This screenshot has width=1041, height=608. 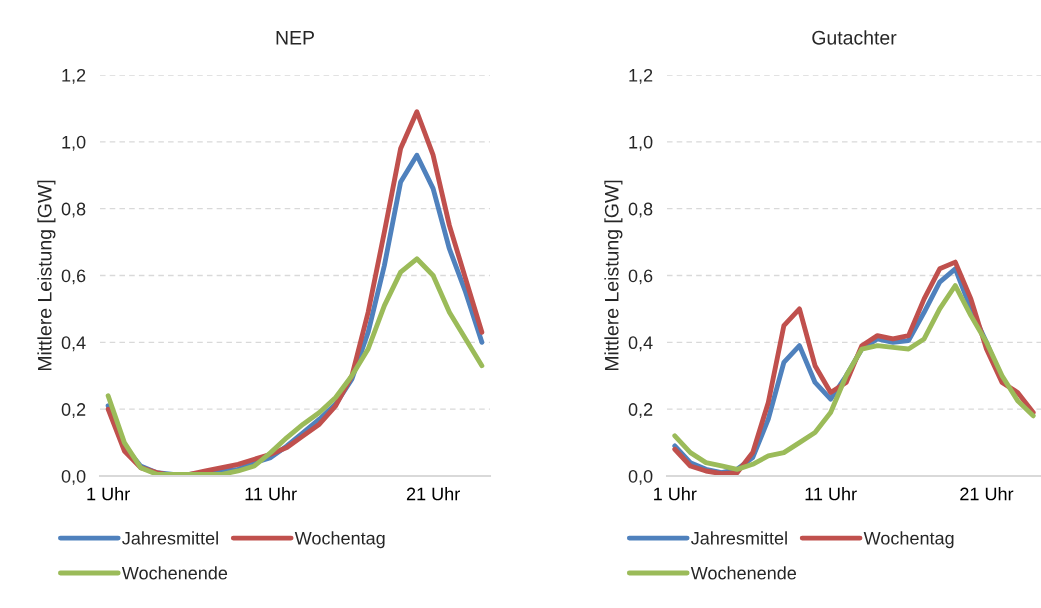 I want to click on line-series, so click(x=295, y=366).